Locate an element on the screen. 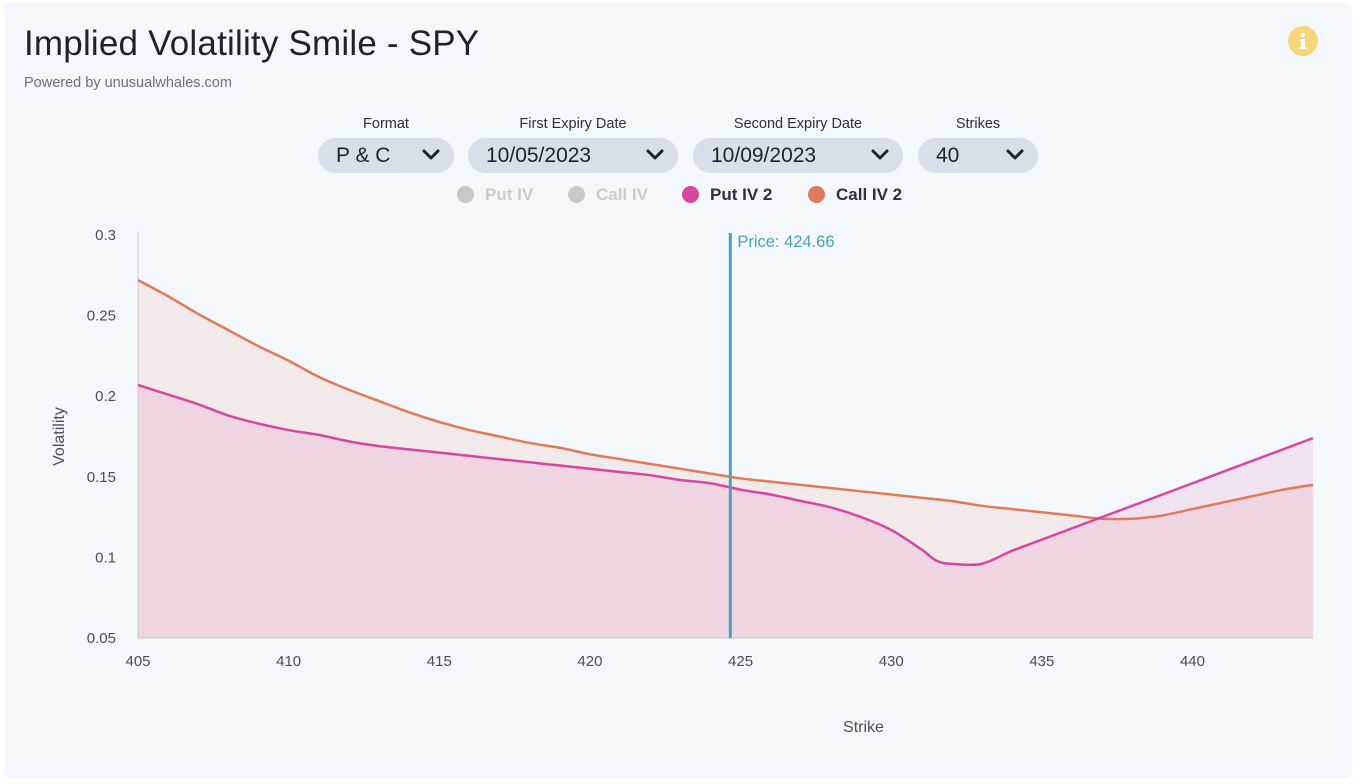  x-tick-label: 410 is located at coordinates (288, 661).